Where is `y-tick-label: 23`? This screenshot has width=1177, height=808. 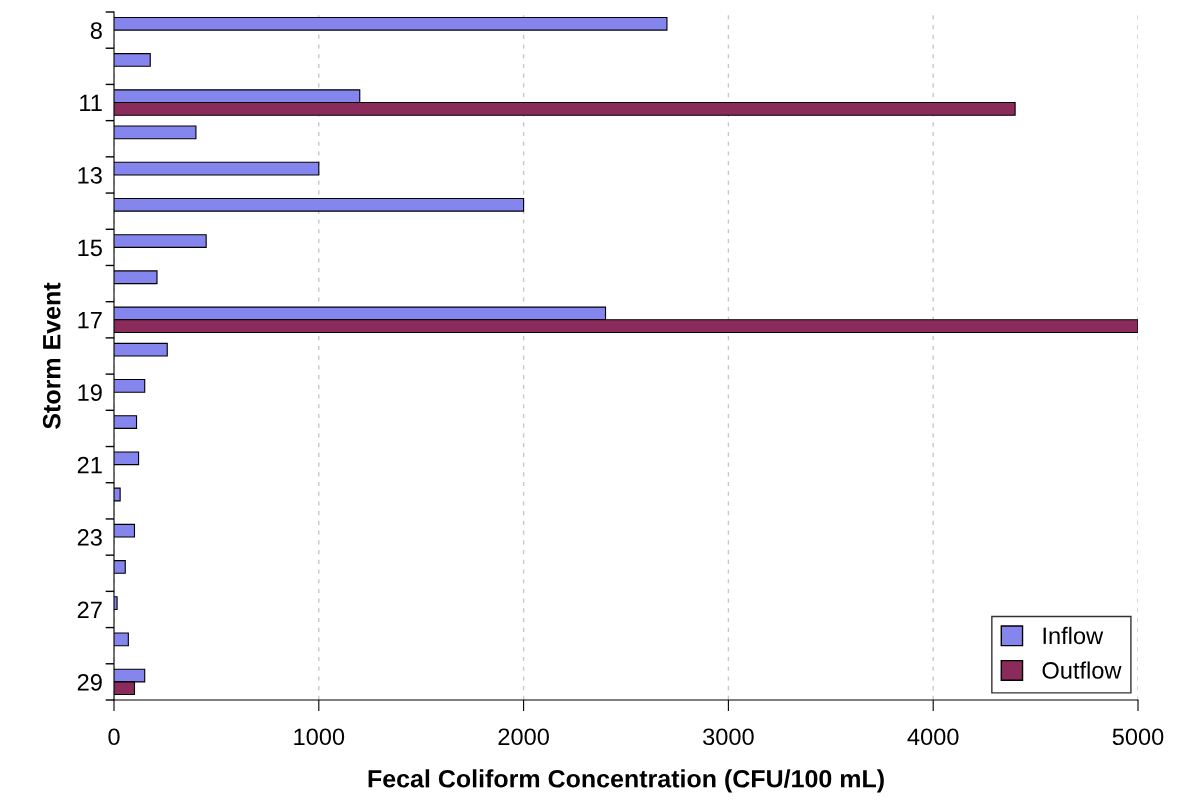
y-tick-label: 23 is located at coordinates (89, 537).